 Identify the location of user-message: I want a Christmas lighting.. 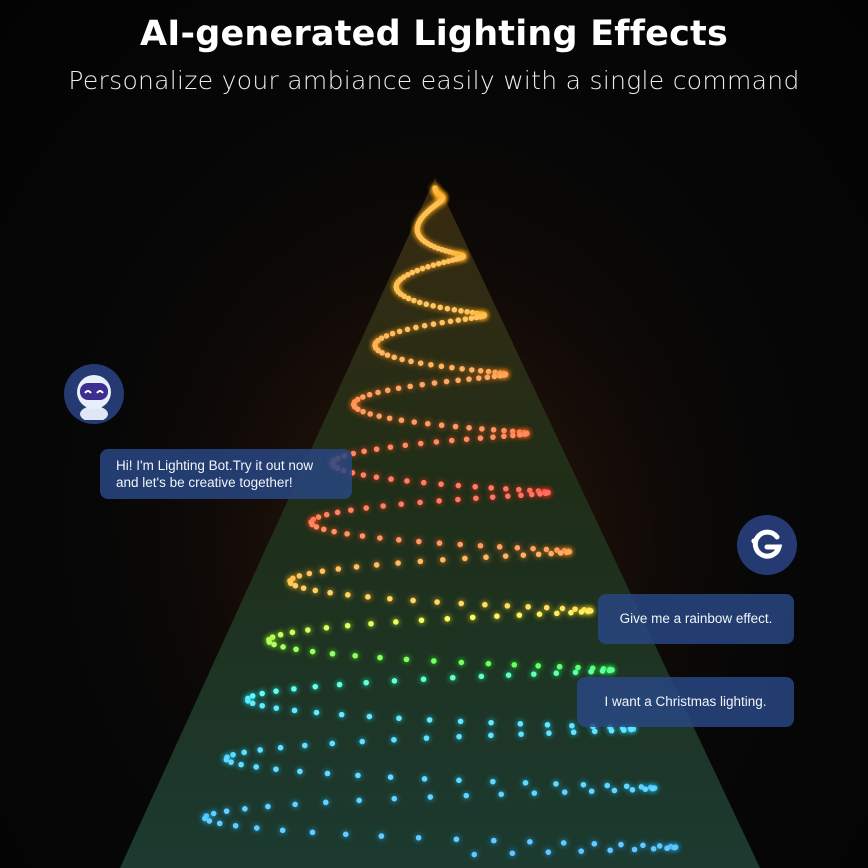
(685, 702).